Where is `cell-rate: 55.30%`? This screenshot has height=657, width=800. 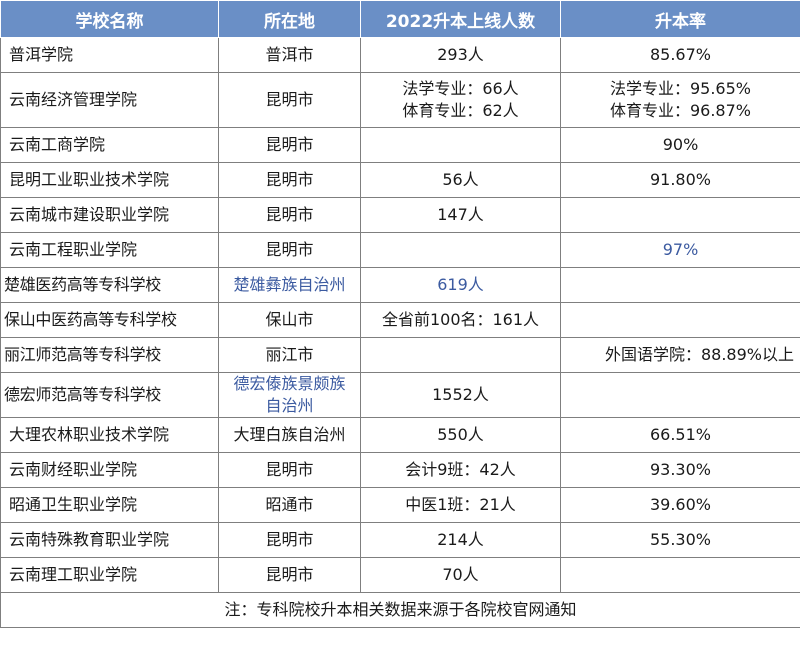
cell-rate: 55.30% is located at coordinates (680, 540).